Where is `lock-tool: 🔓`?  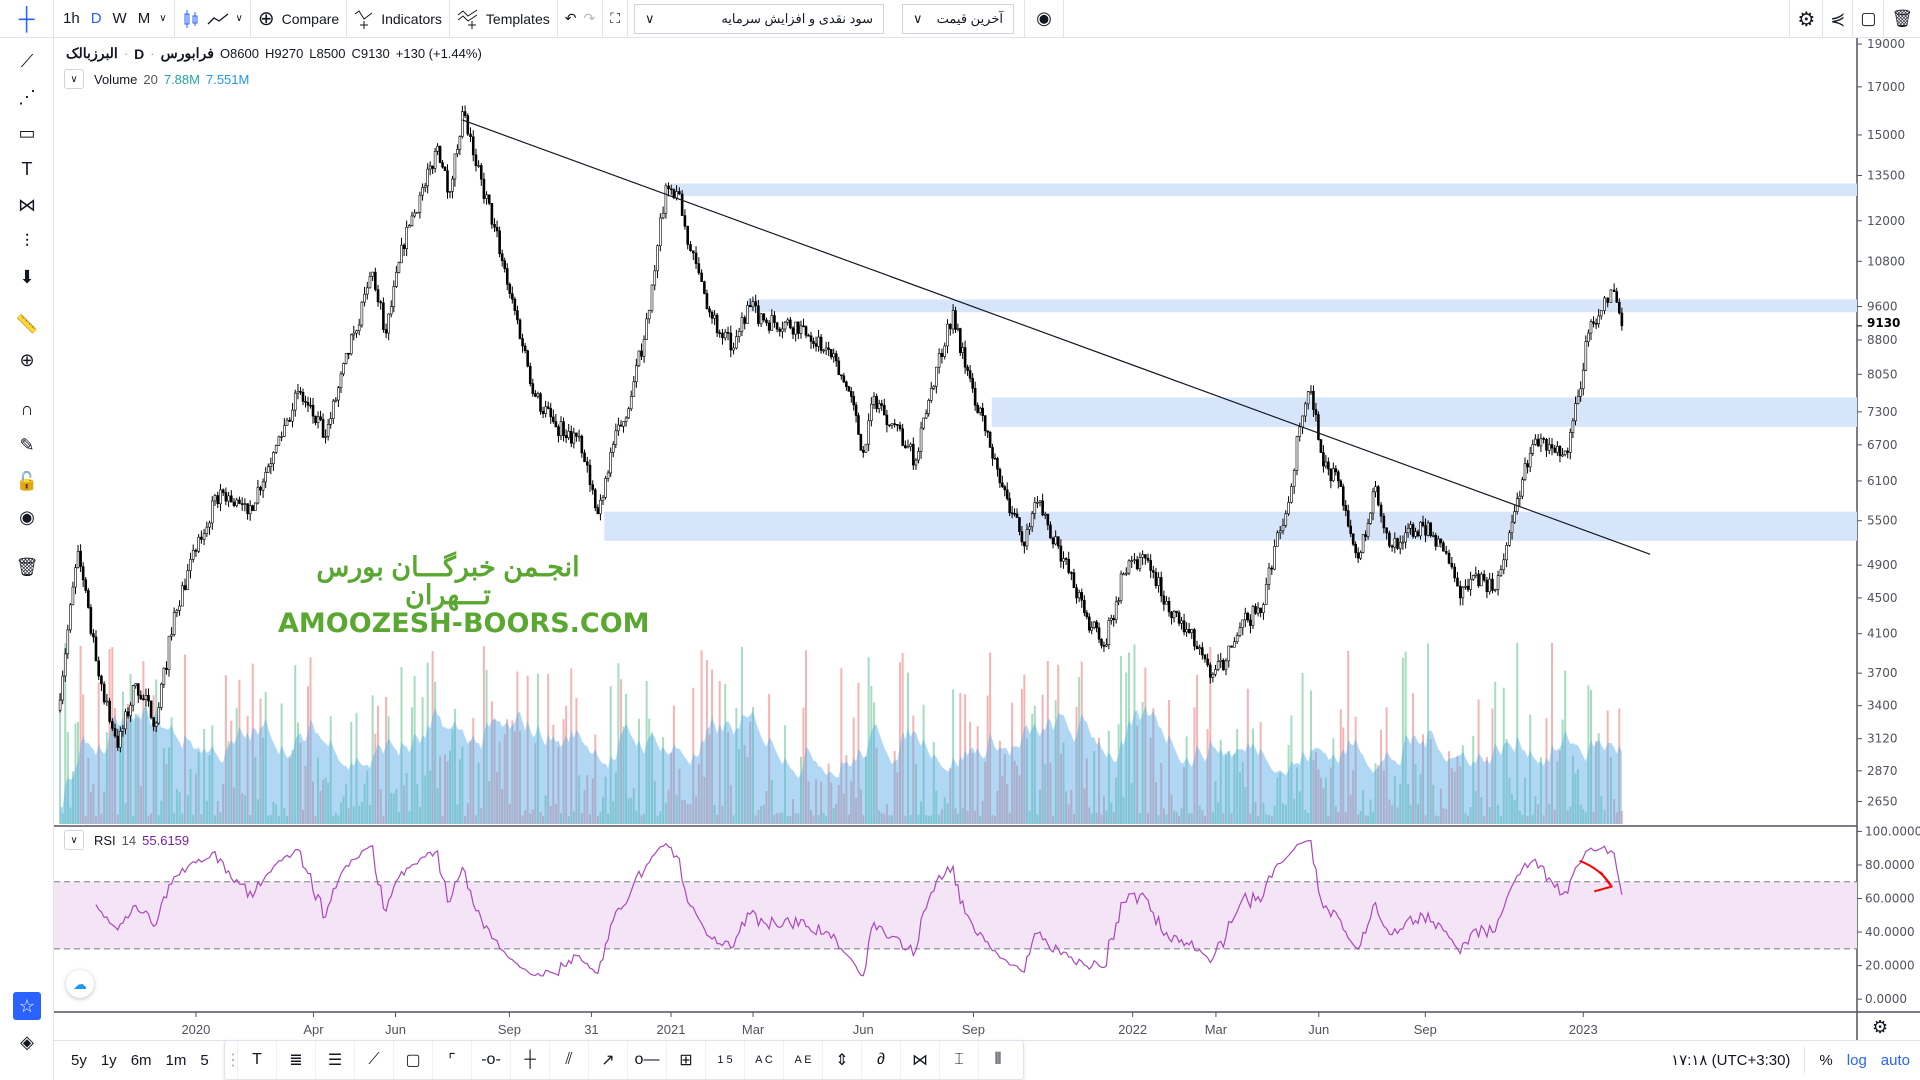 lock-tool: 🔓 is located at coordinates (27, 481).